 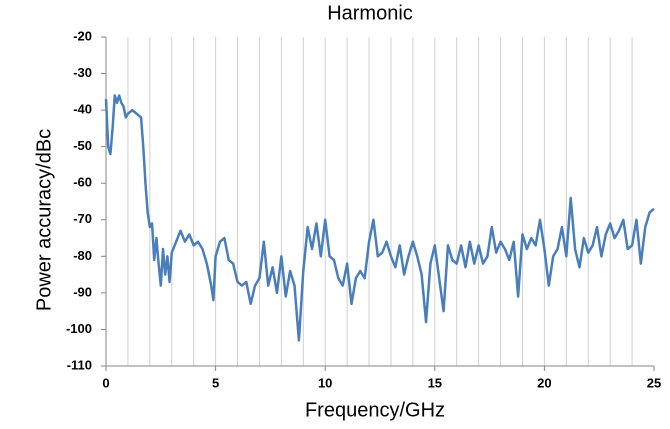 What do you see at coordinates (325, 382) in the screenshot?
I see `x-tick-label: 10` at bounding box center [325, 382].